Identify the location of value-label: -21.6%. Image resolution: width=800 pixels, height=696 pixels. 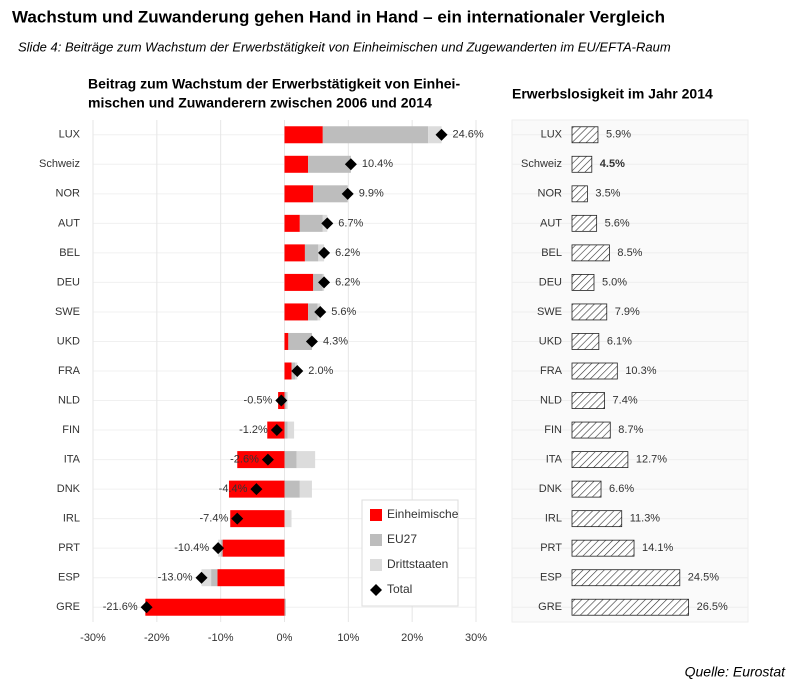
(120, 607).